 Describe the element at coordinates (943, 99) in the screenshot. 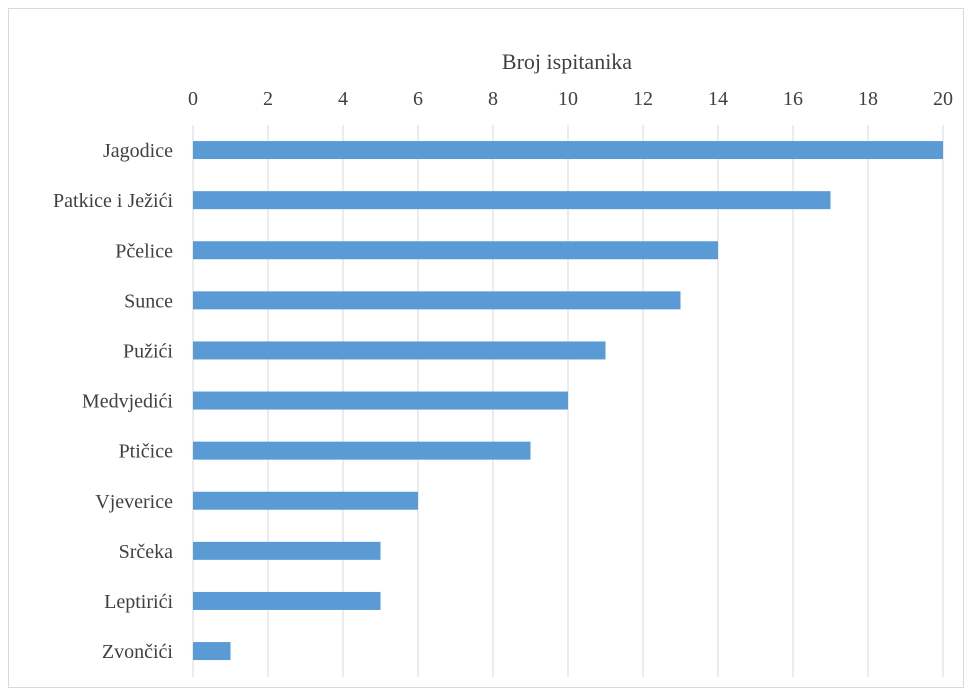

I see `x-tick-label: 20` at that location.